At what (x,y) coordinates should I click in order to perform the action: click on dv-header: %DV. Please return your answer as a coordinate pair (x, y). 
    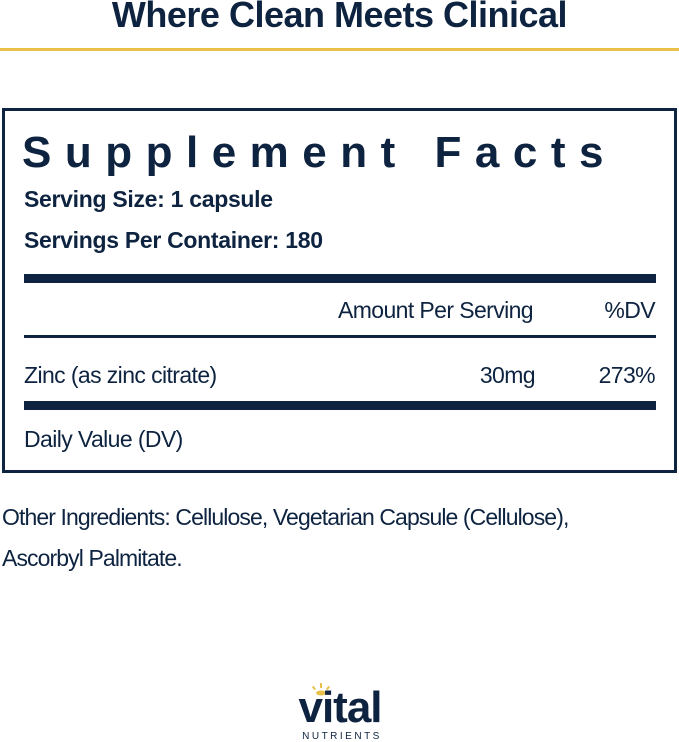
    Looking at the image, I should click on (629, 310).